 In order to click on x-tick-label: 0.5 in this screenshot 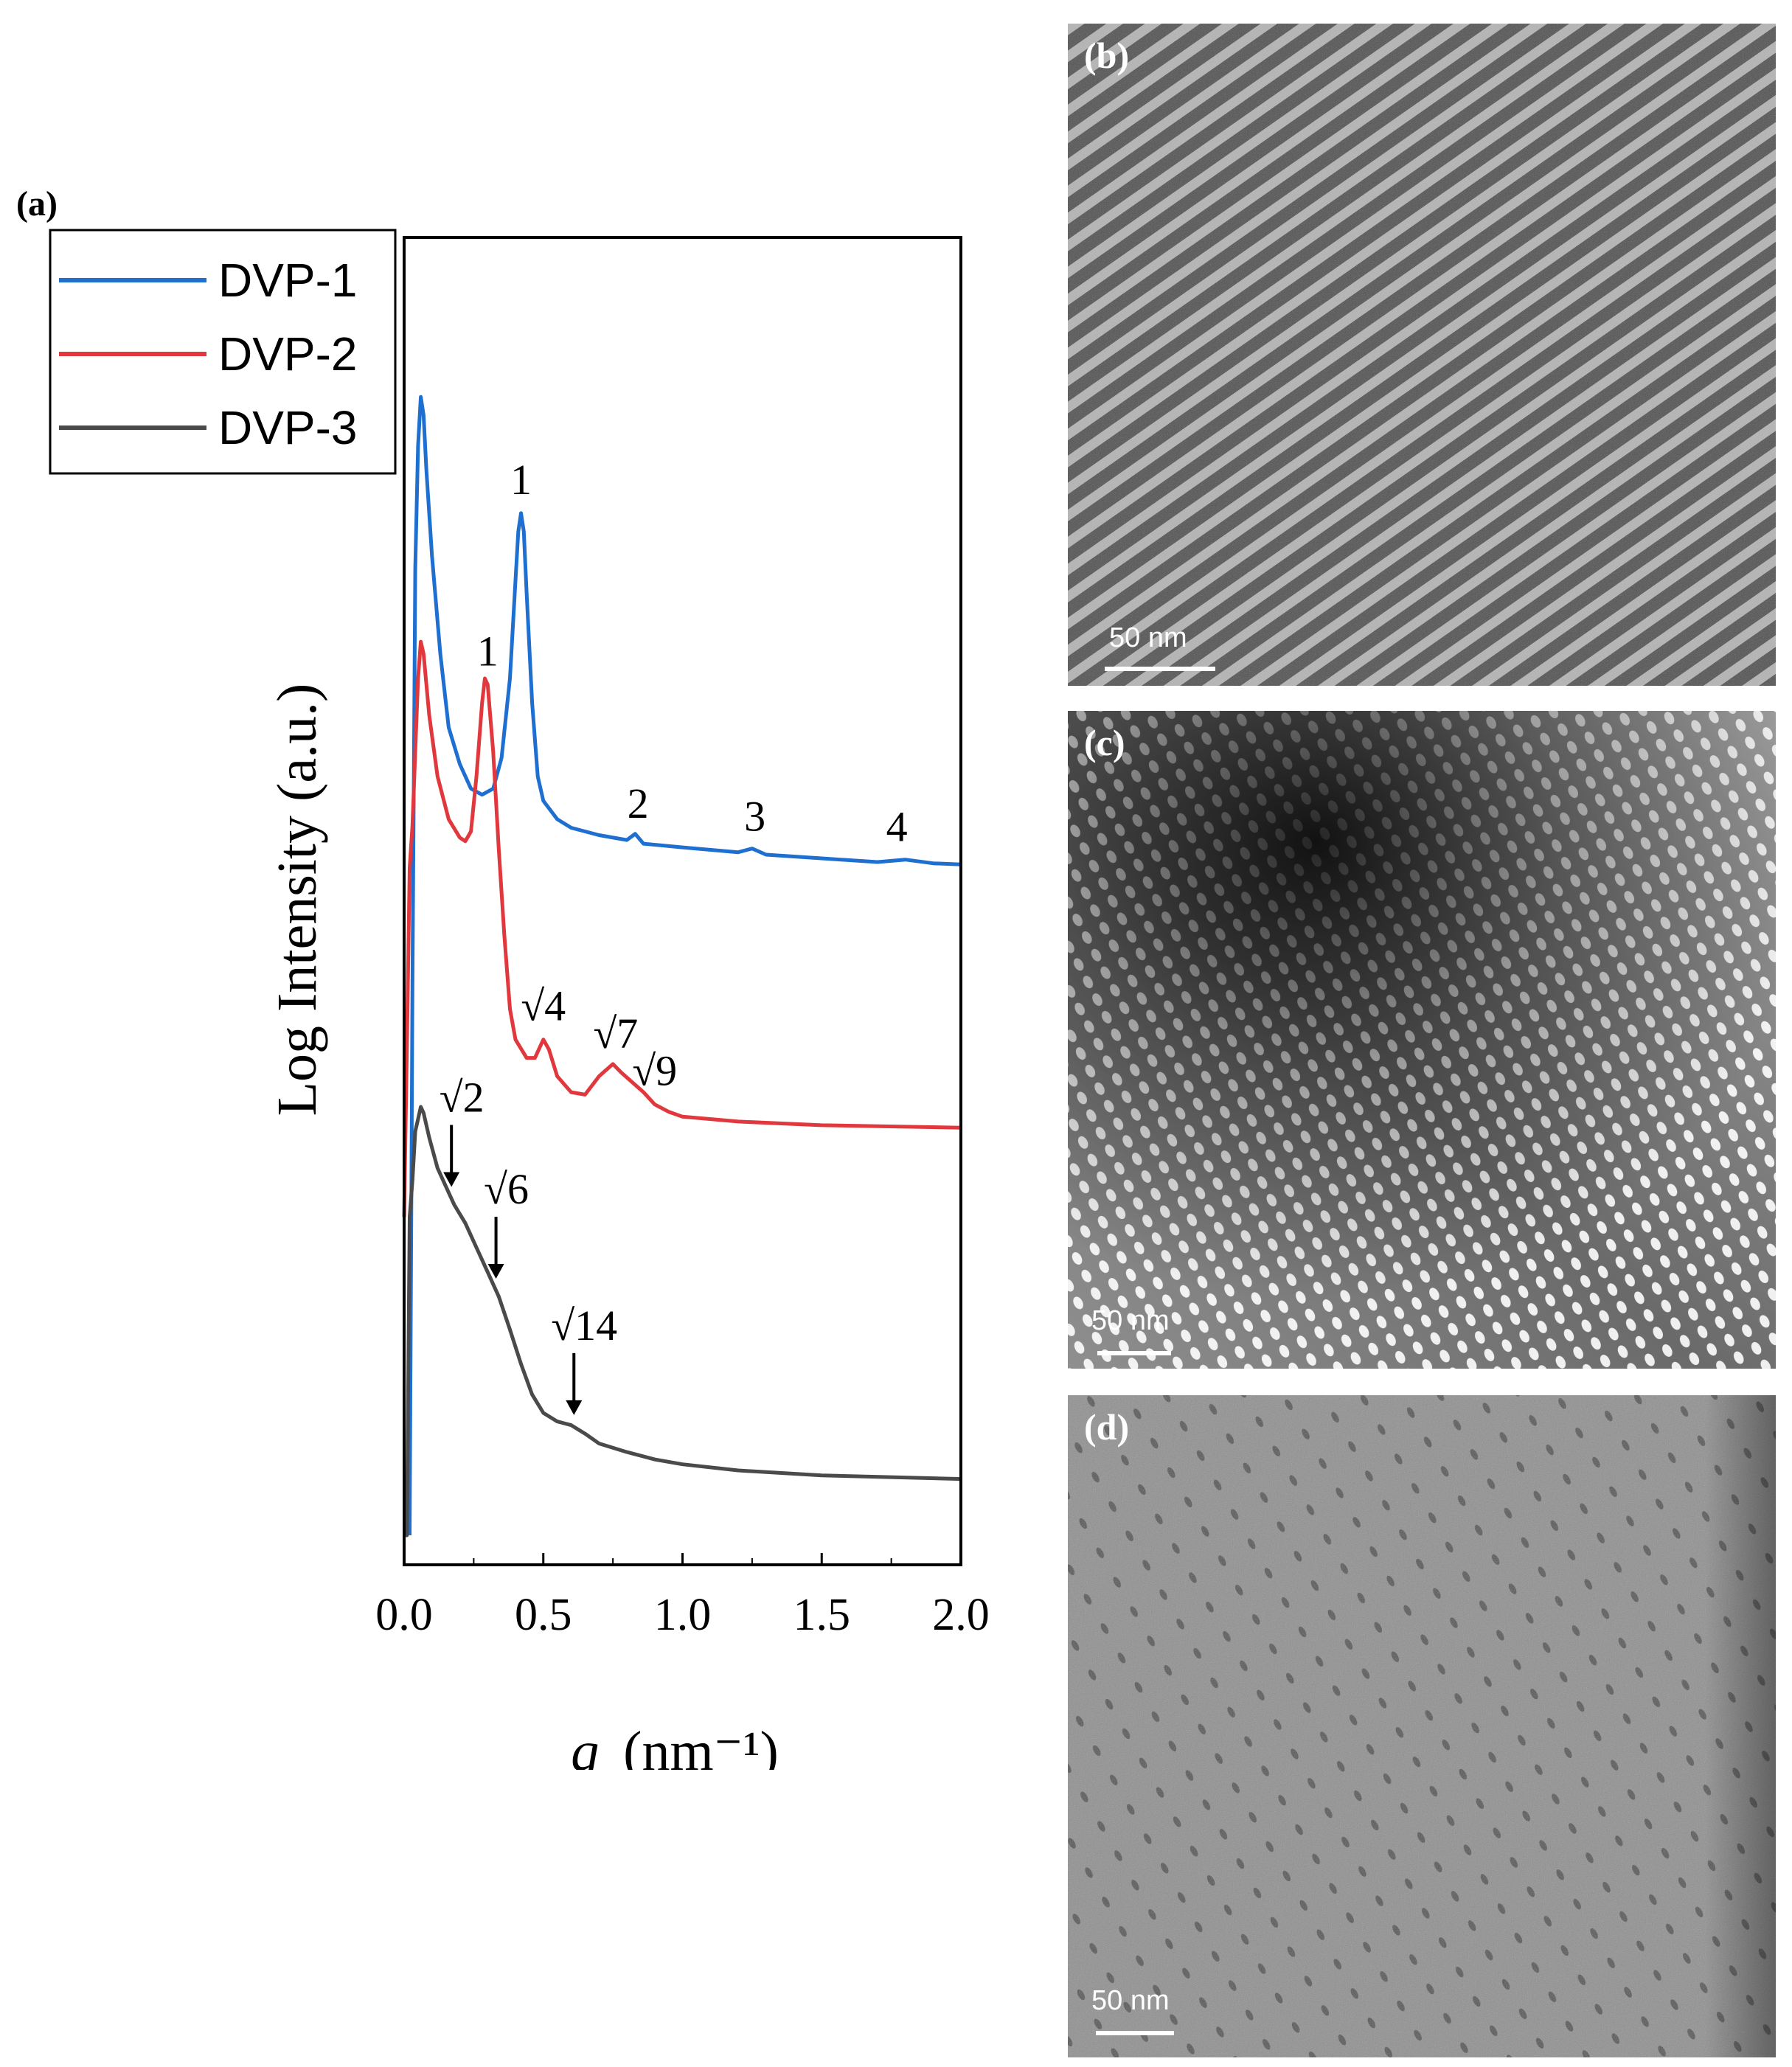, I will do `click(544, 1615)`.